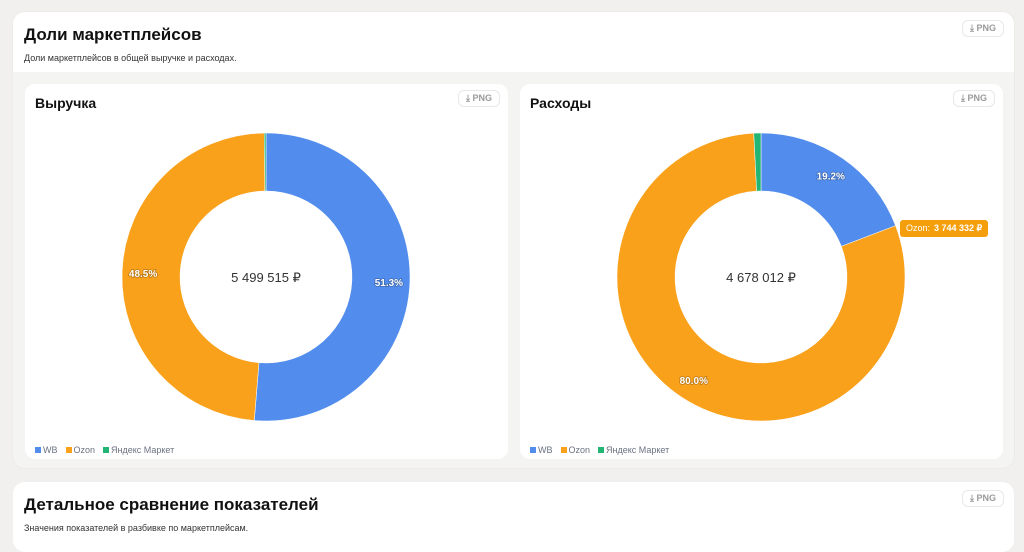 The height and width of the screenshot is (552, 1024). I want to click on center-total: 4 678 012 ₽, so click(761, 277).